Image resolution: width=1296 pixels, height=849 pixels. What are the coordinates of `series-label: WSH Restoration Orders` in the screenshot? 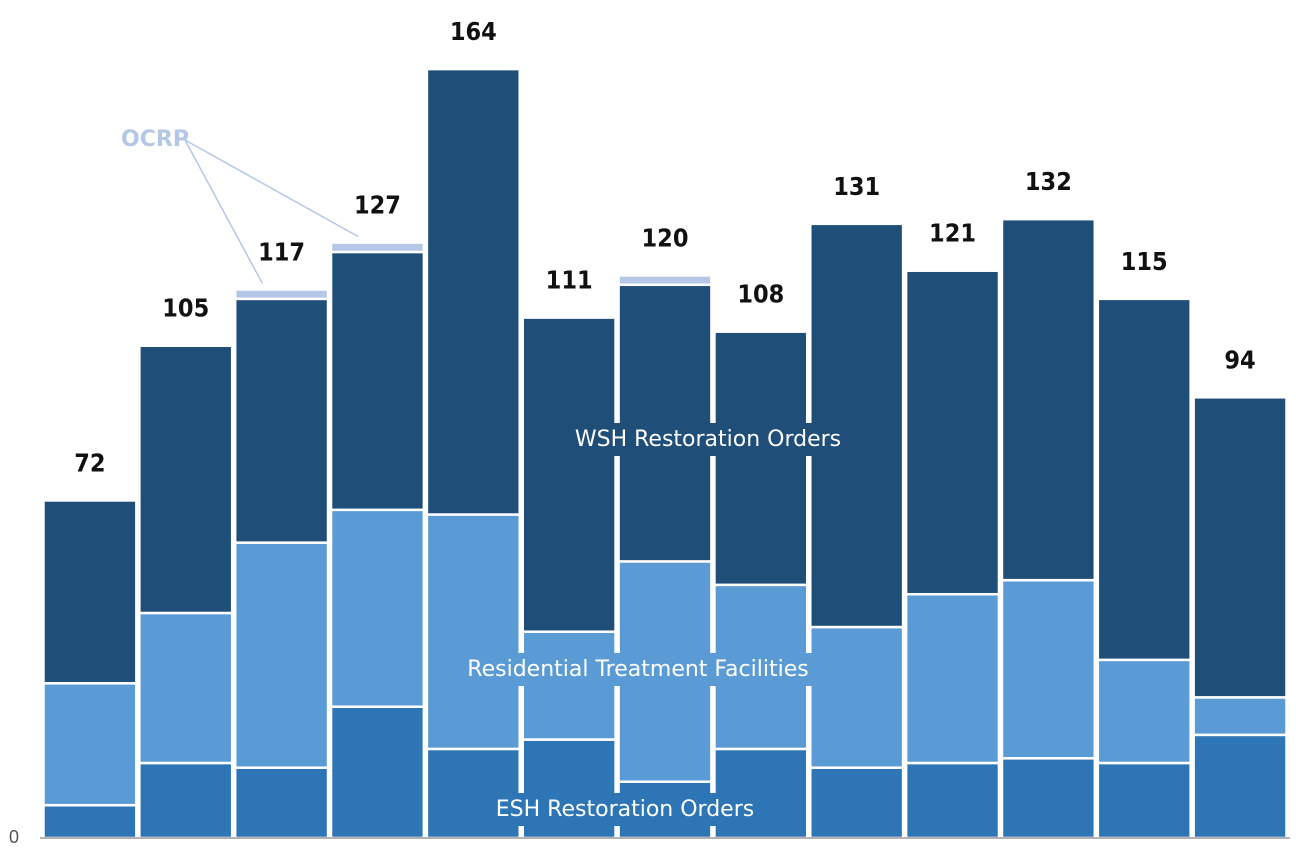 It's located at (708, 439).